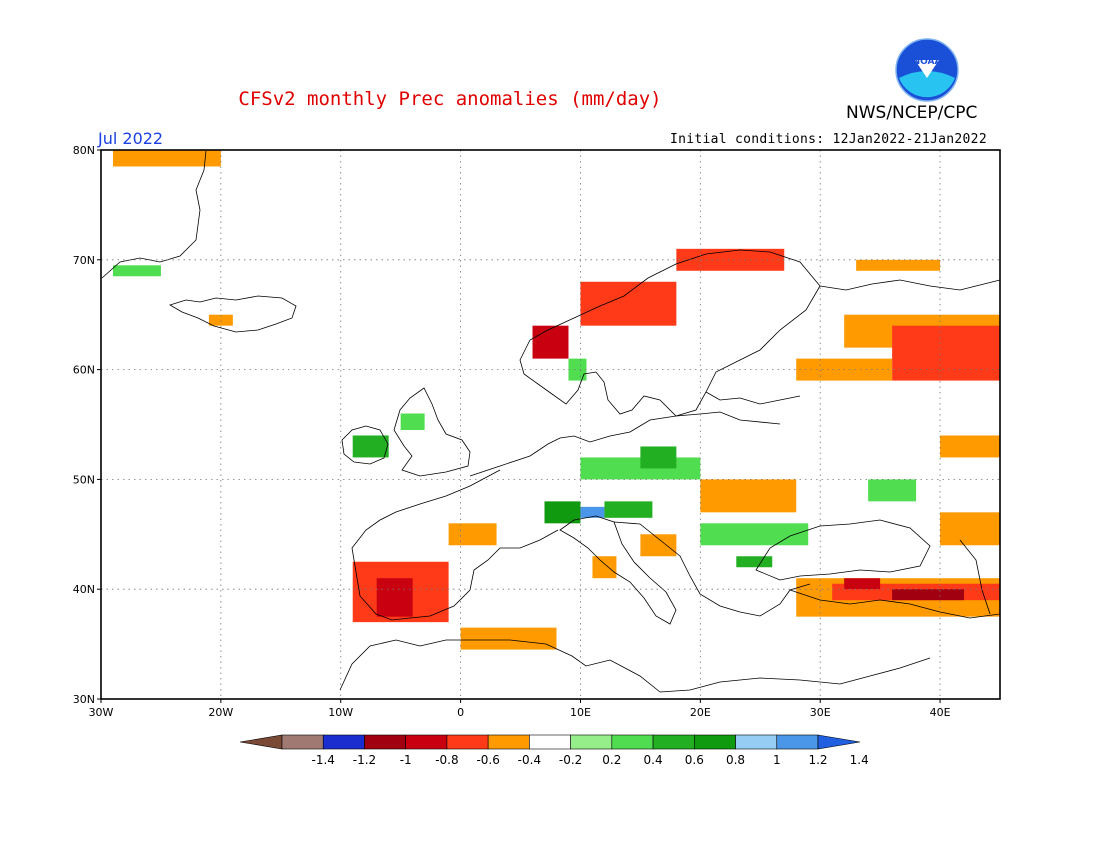 Image resolution: width=1100 pixels, height=850 pixels. What do you see at coordinates (261, 742) in the screenshot?
I see `colorbar-arrow-low` at bounding box center [261, 742].